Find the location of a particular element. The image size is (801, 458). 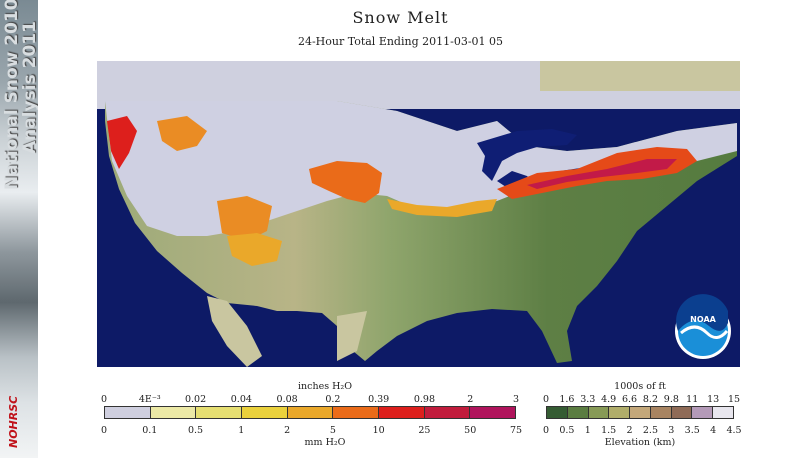

baja-peninsula is located at coordinates (287, 331).